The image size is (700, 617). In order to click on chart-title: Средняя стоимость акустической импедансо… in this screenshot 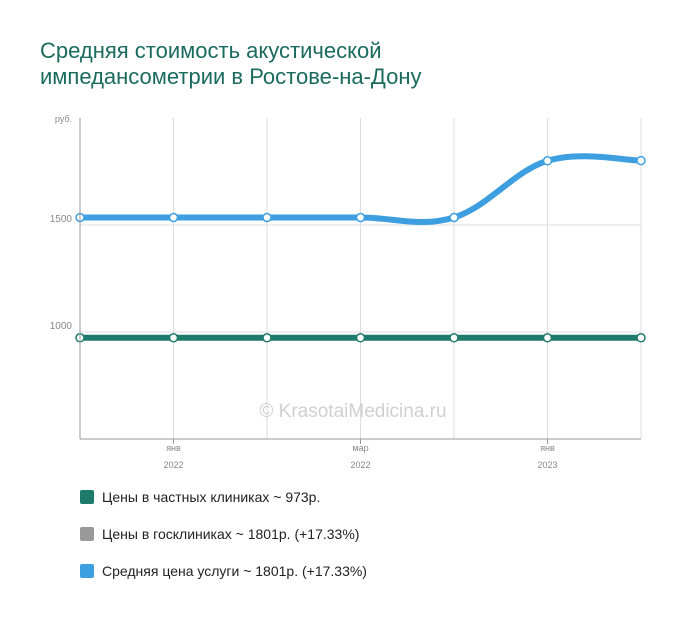, I will do `click(340, 64)`.